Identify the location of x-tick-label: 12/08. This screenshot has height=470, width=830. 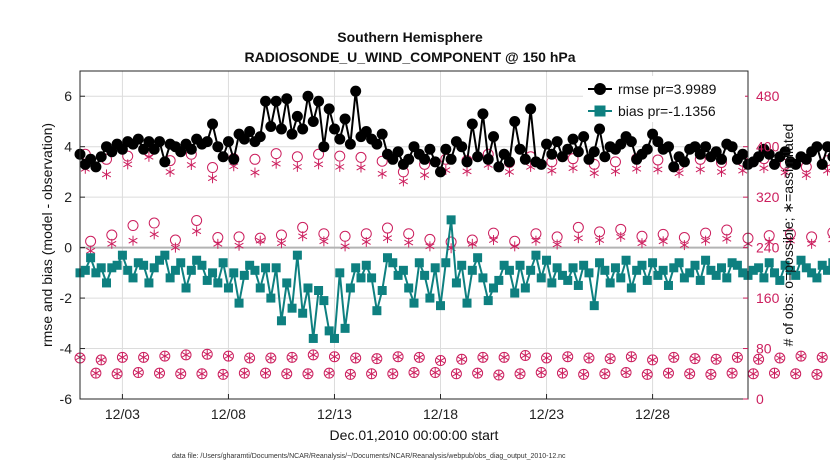
(228, 414).